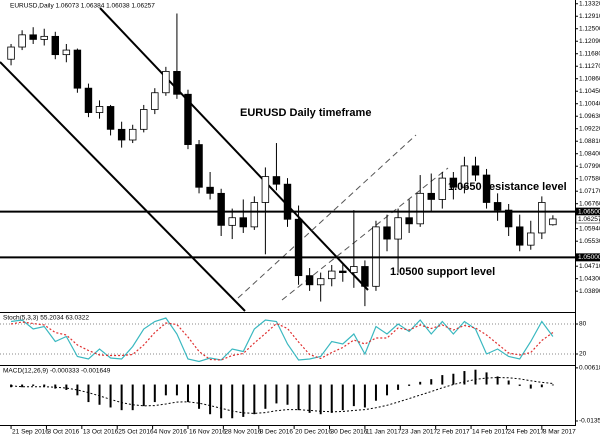  Describe the element at coordinates (589, 278) in the screenshot. I see `y-tick-label: 1.04300` at that location.